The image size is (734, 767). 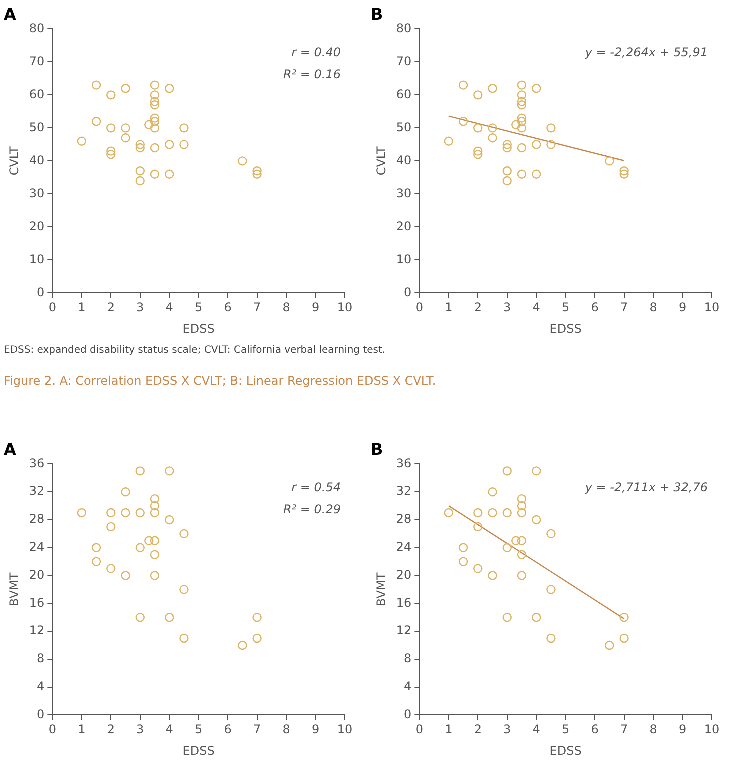 What do you see at coordinates (37, 28) in the screenshot?
I see `y-tick-label: 80` at bounding box center [37, 28].